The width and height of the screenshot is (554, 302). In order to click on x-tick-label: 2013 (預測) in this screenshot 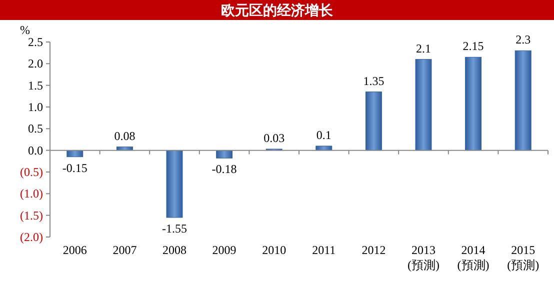, I will do `click(424, 257)`.